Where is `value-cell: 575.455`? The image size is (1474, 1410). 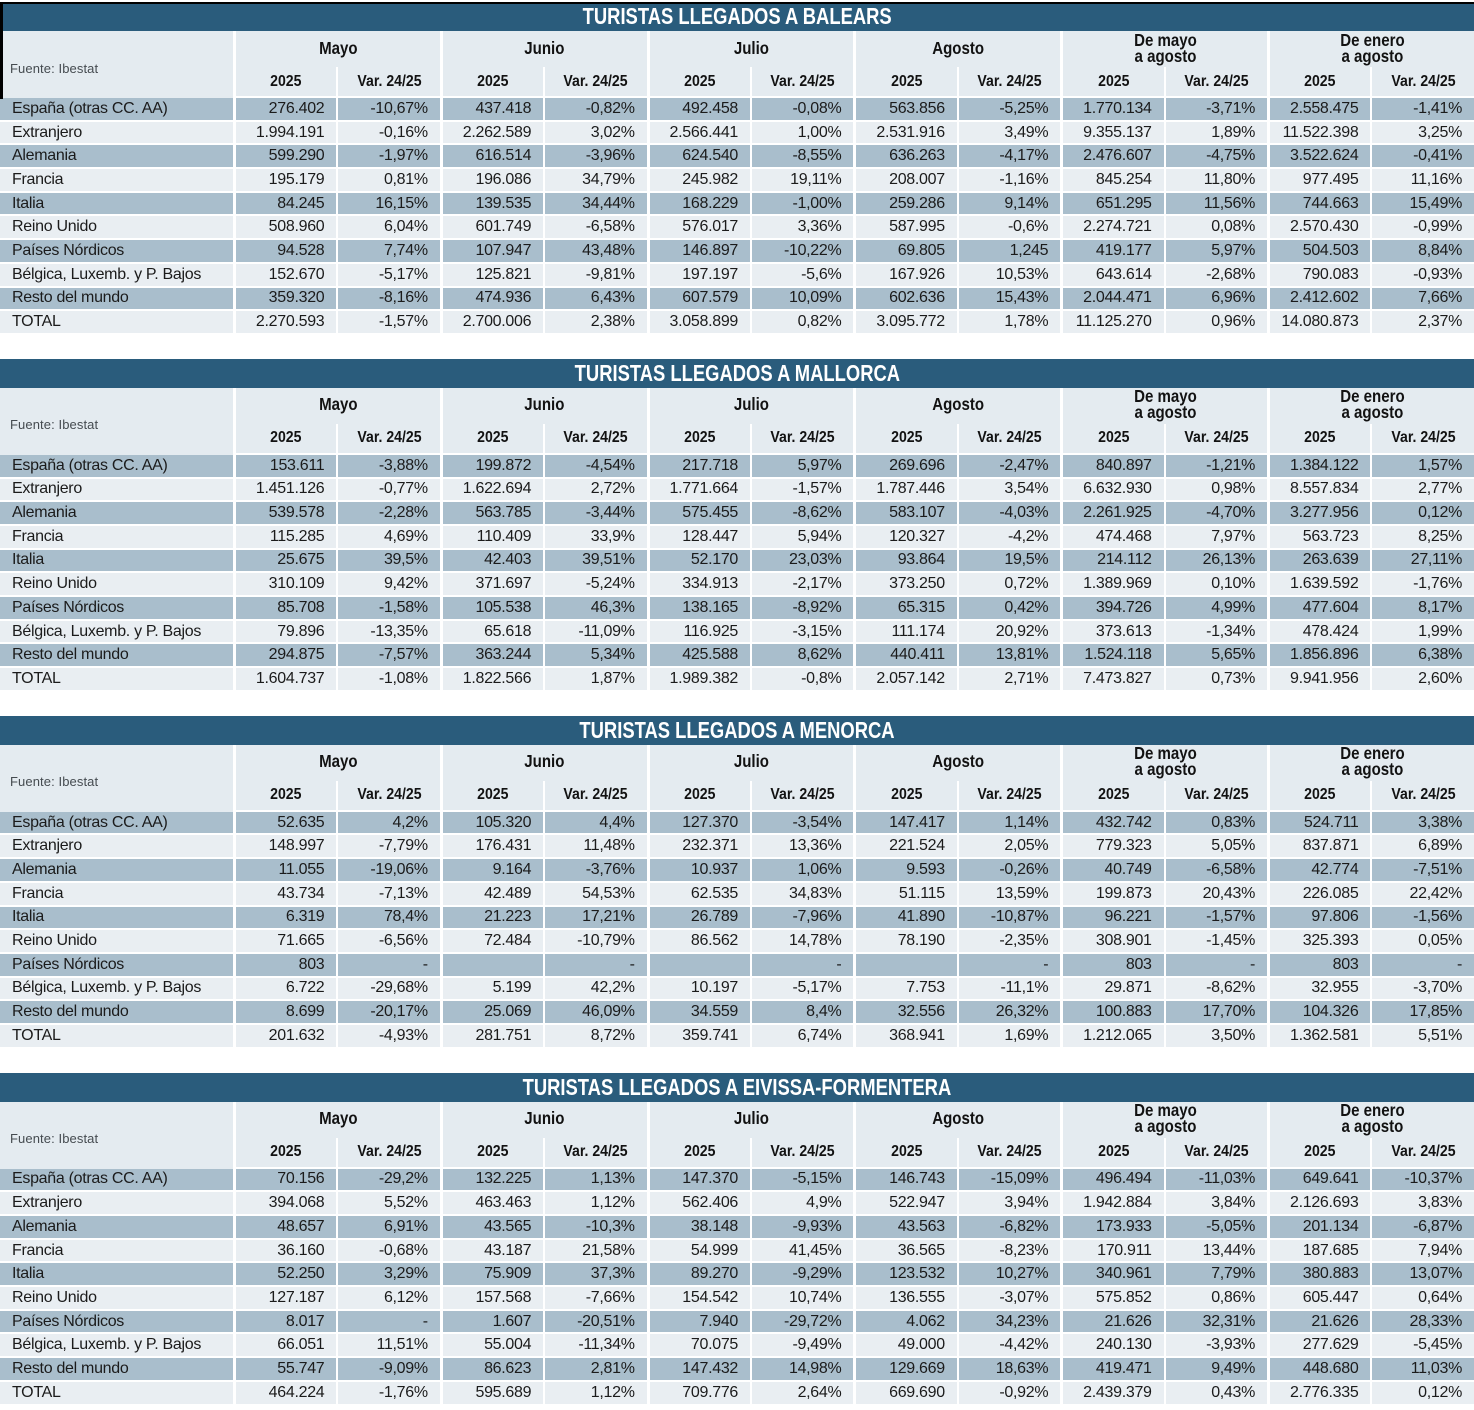 value-cell: 575.455 is located at coordinates (698, 514).